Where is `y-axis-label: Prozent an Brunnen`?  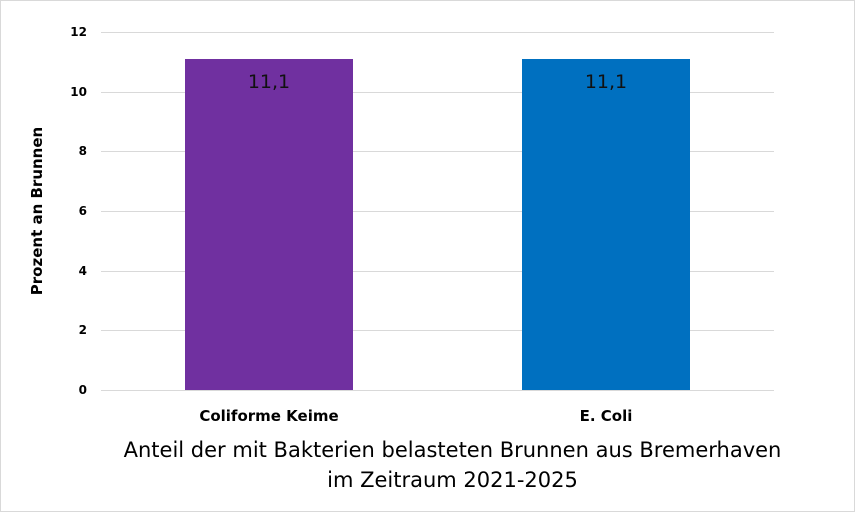
y-axis-label: Prozent an Brunnen is located at coordinates (37, 211).